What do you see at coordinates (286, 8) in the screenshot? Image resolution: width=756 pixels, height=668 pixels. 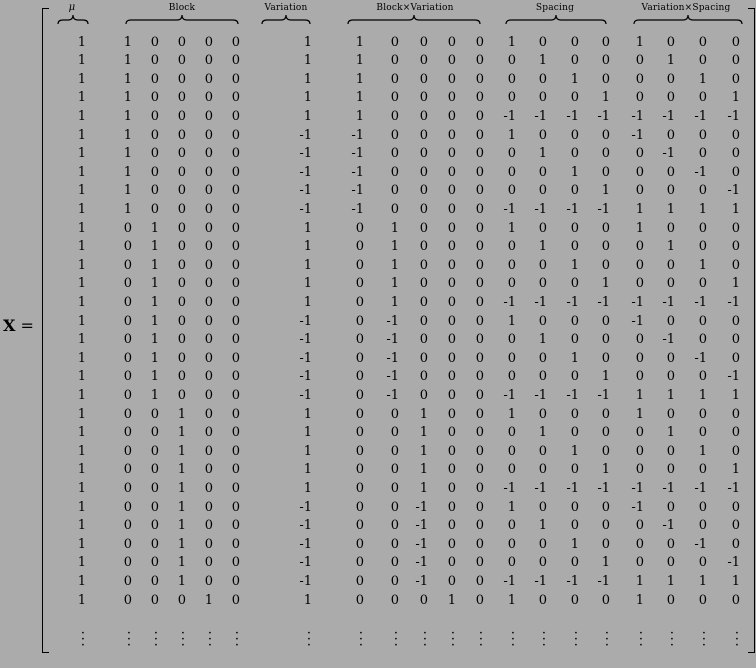 I see `header-variation: Variation` at bounding box center [286, 8].